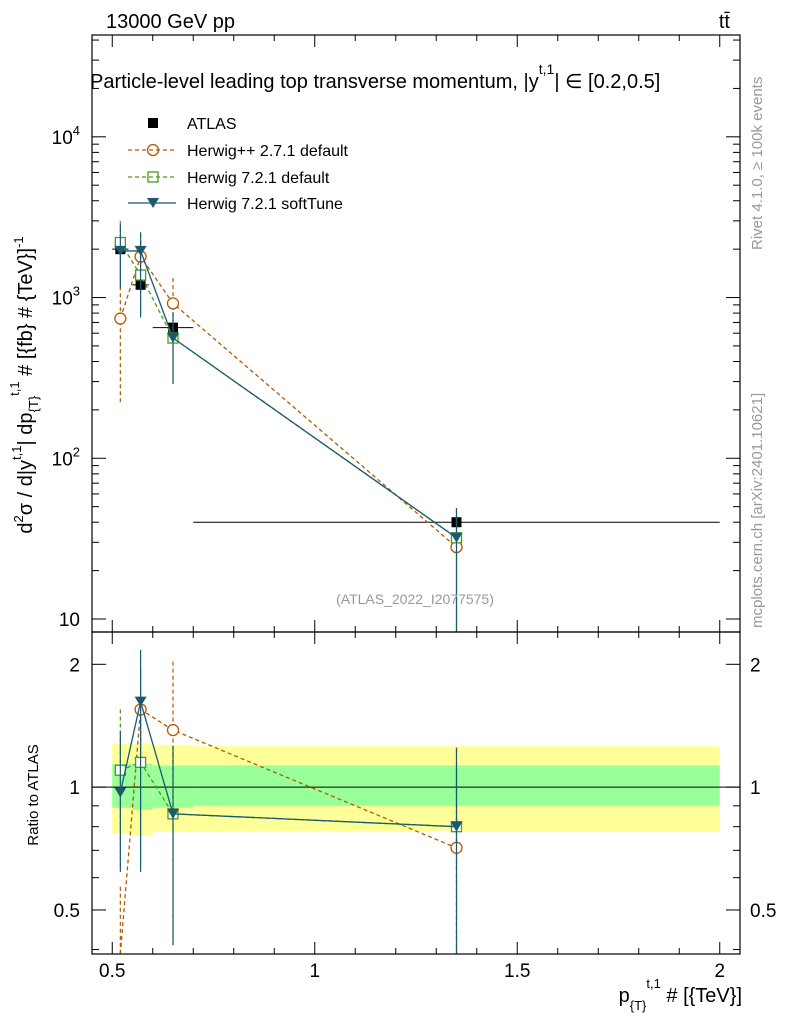 The image size is (786, 1024). What do you see at coordinates (153, 177) in the screenshot?
I see `legend-marker-herwig721` at bounding box center [153, 177].